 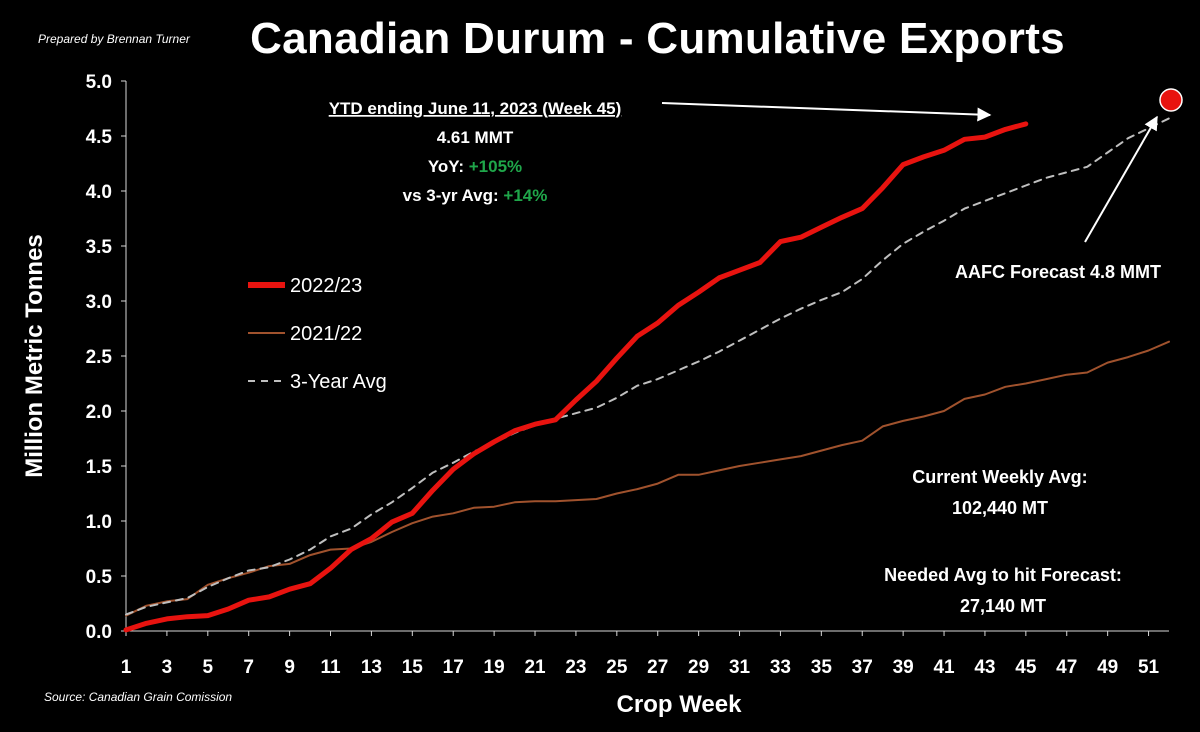 What do you see at coordinates (1149, 667) in the screenshot?
I see `x-tick-label: 51` at bounding box center [1149, 667].